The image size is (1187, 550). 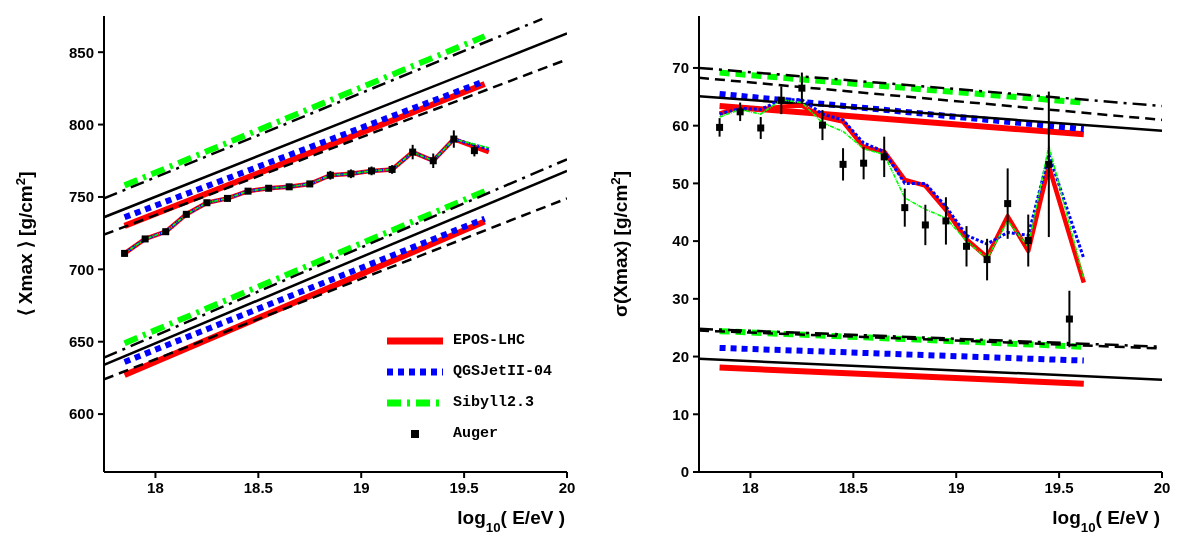 What do you see at coordinates (81, 269) in the screenshot?
I see `y-tick-label: 700` at bounding box center [81, 269].